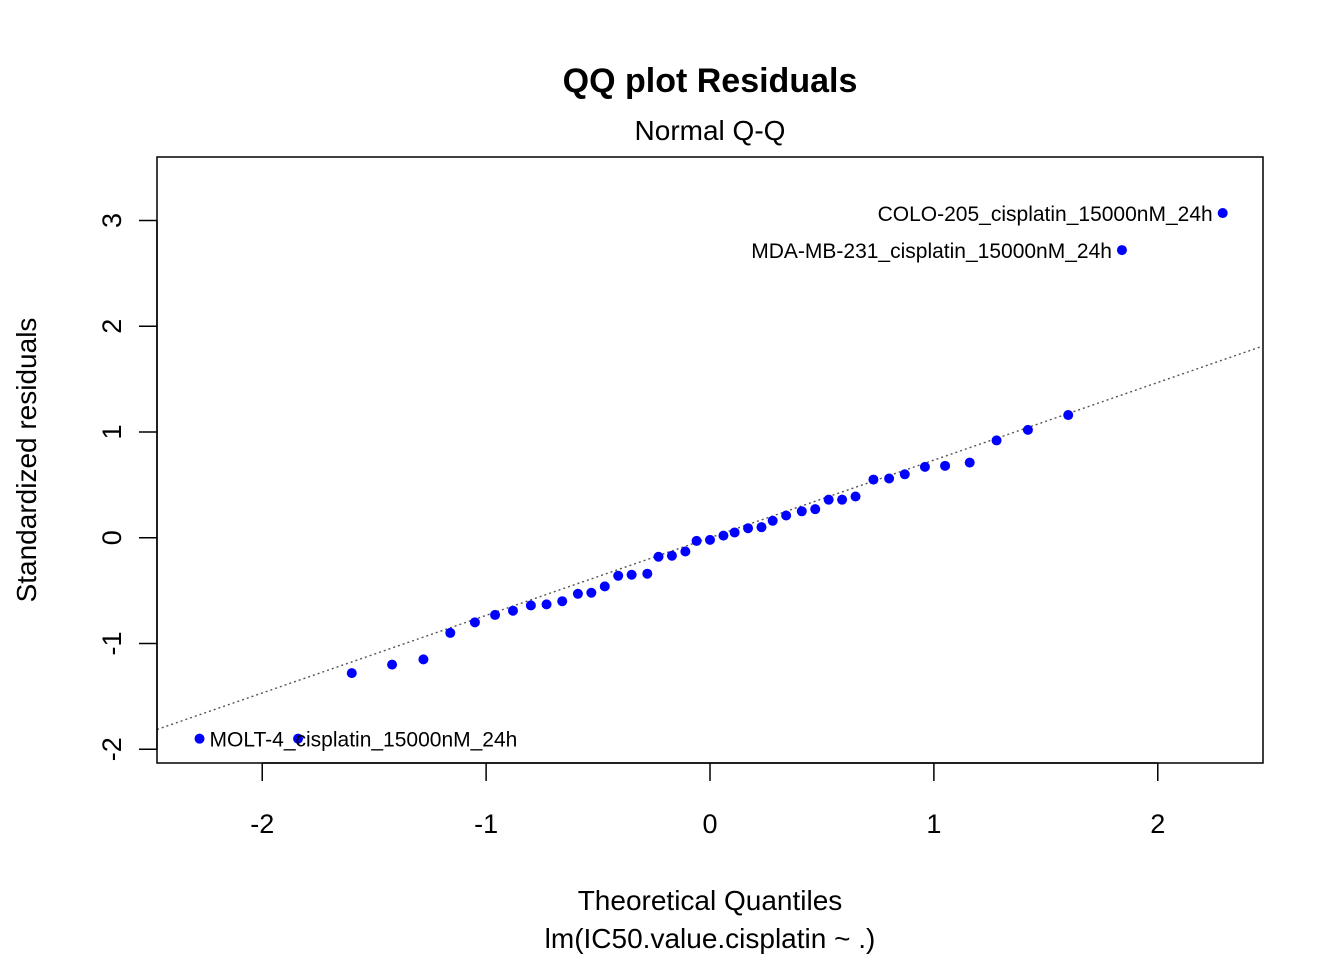  Describe the element at coordinates (1045, 214) in the screenshot. I see `point-annotation: COLO-205_cisplatin_15000nM_24h` at that location.